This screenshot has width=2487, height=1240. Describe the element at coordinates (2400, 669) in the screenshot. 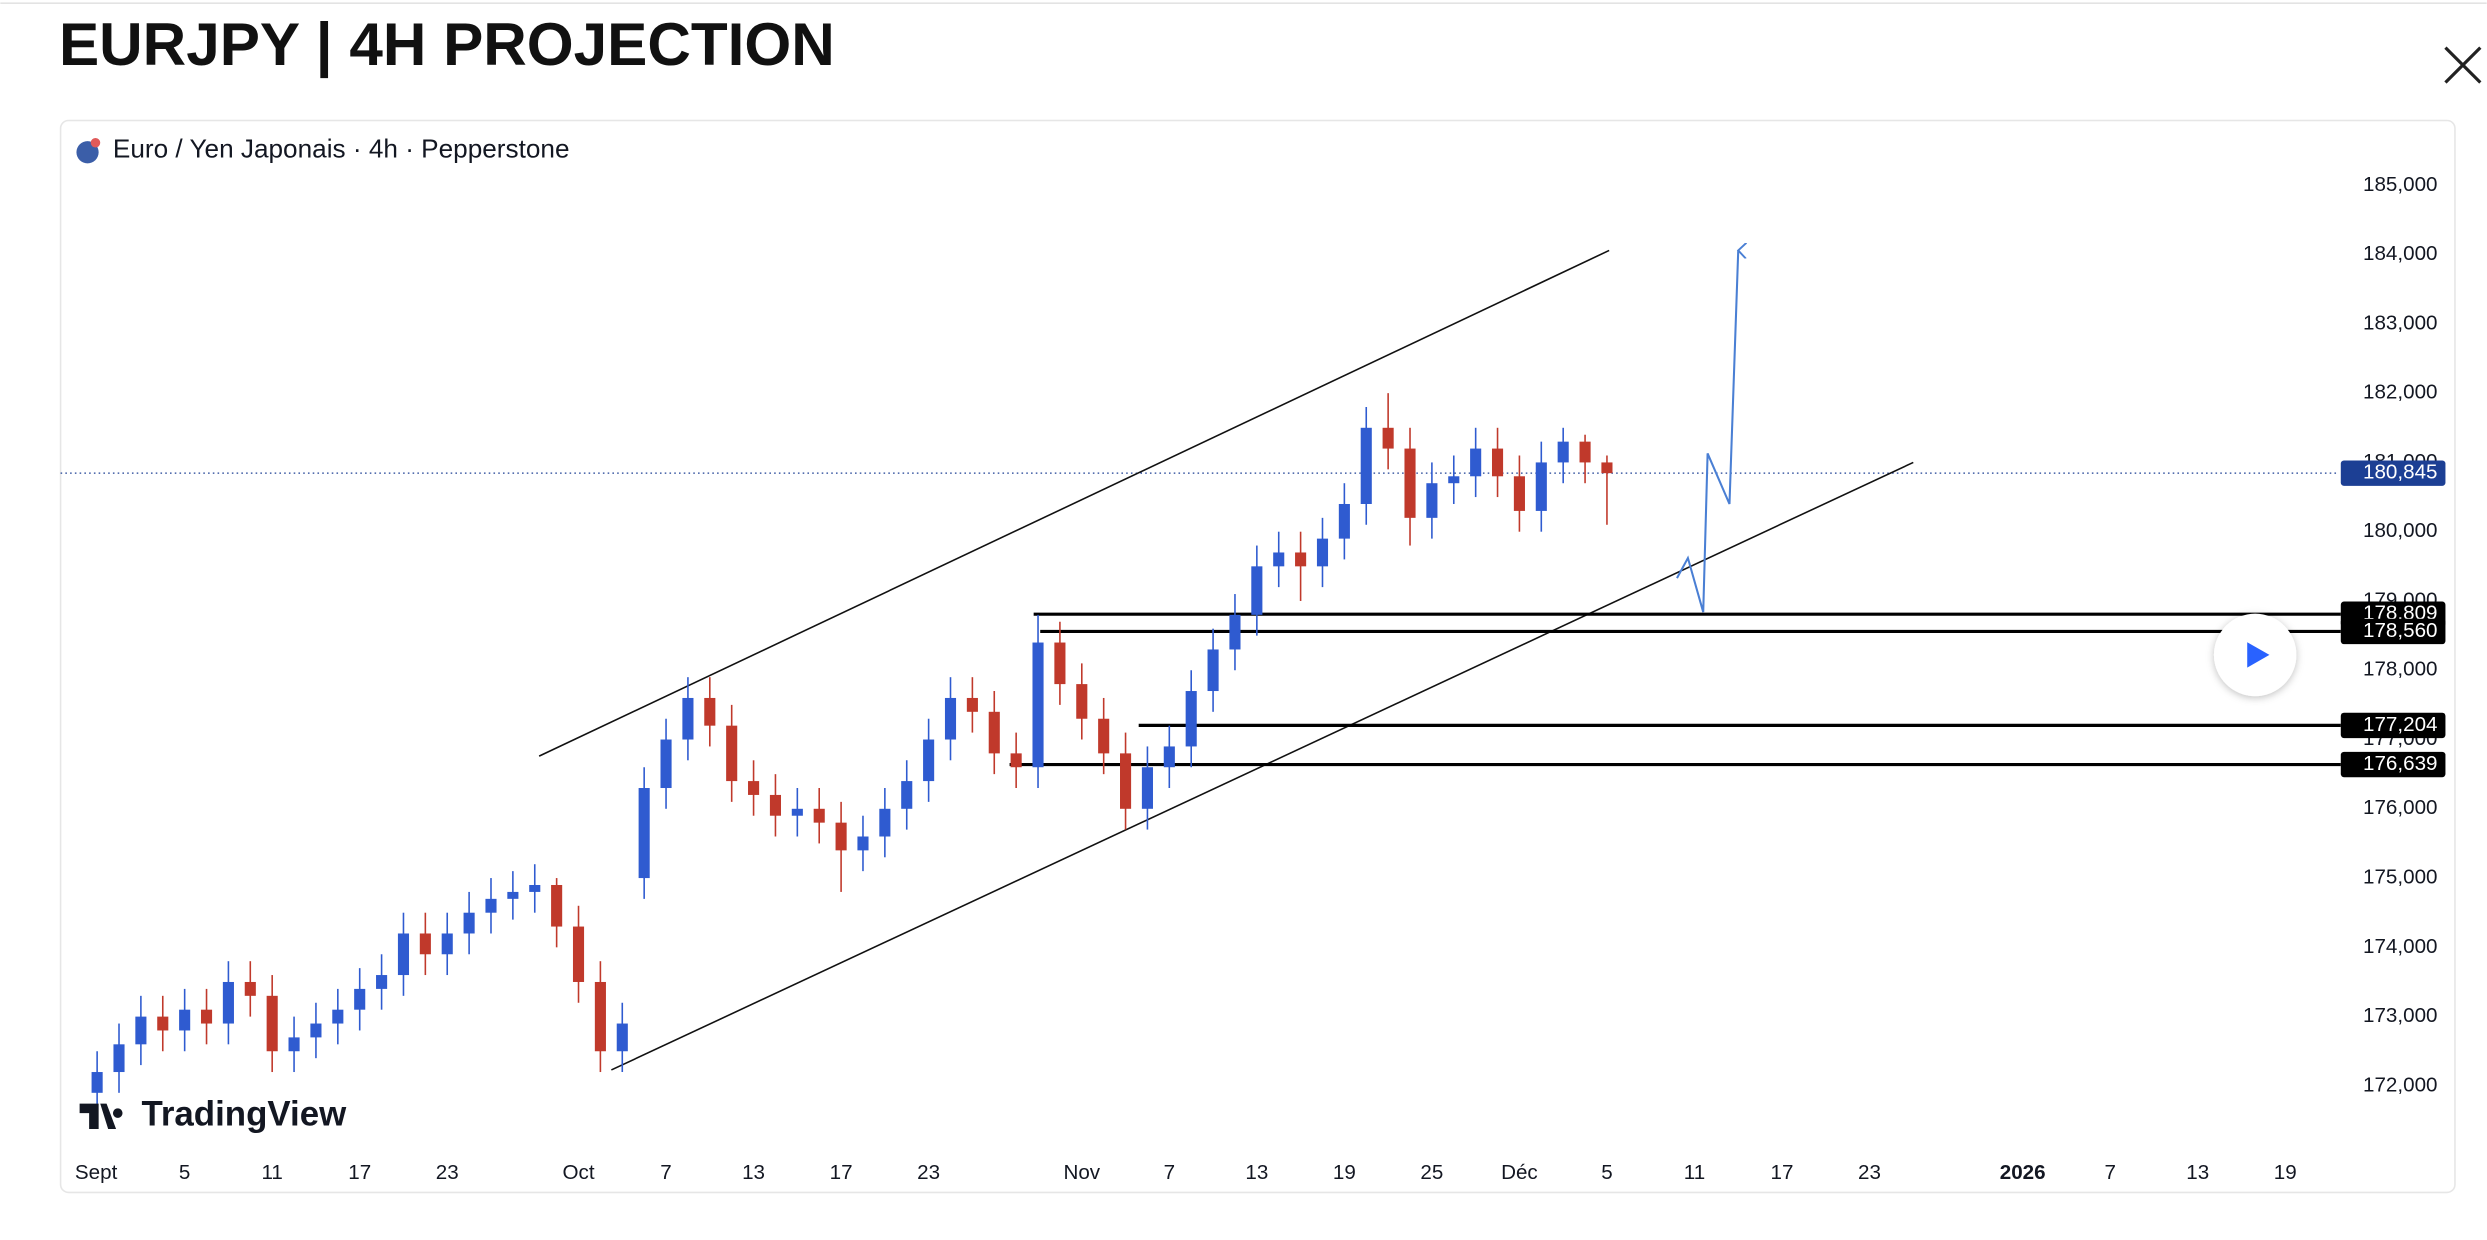

I see `y-tick-label: 178,000` at that location.